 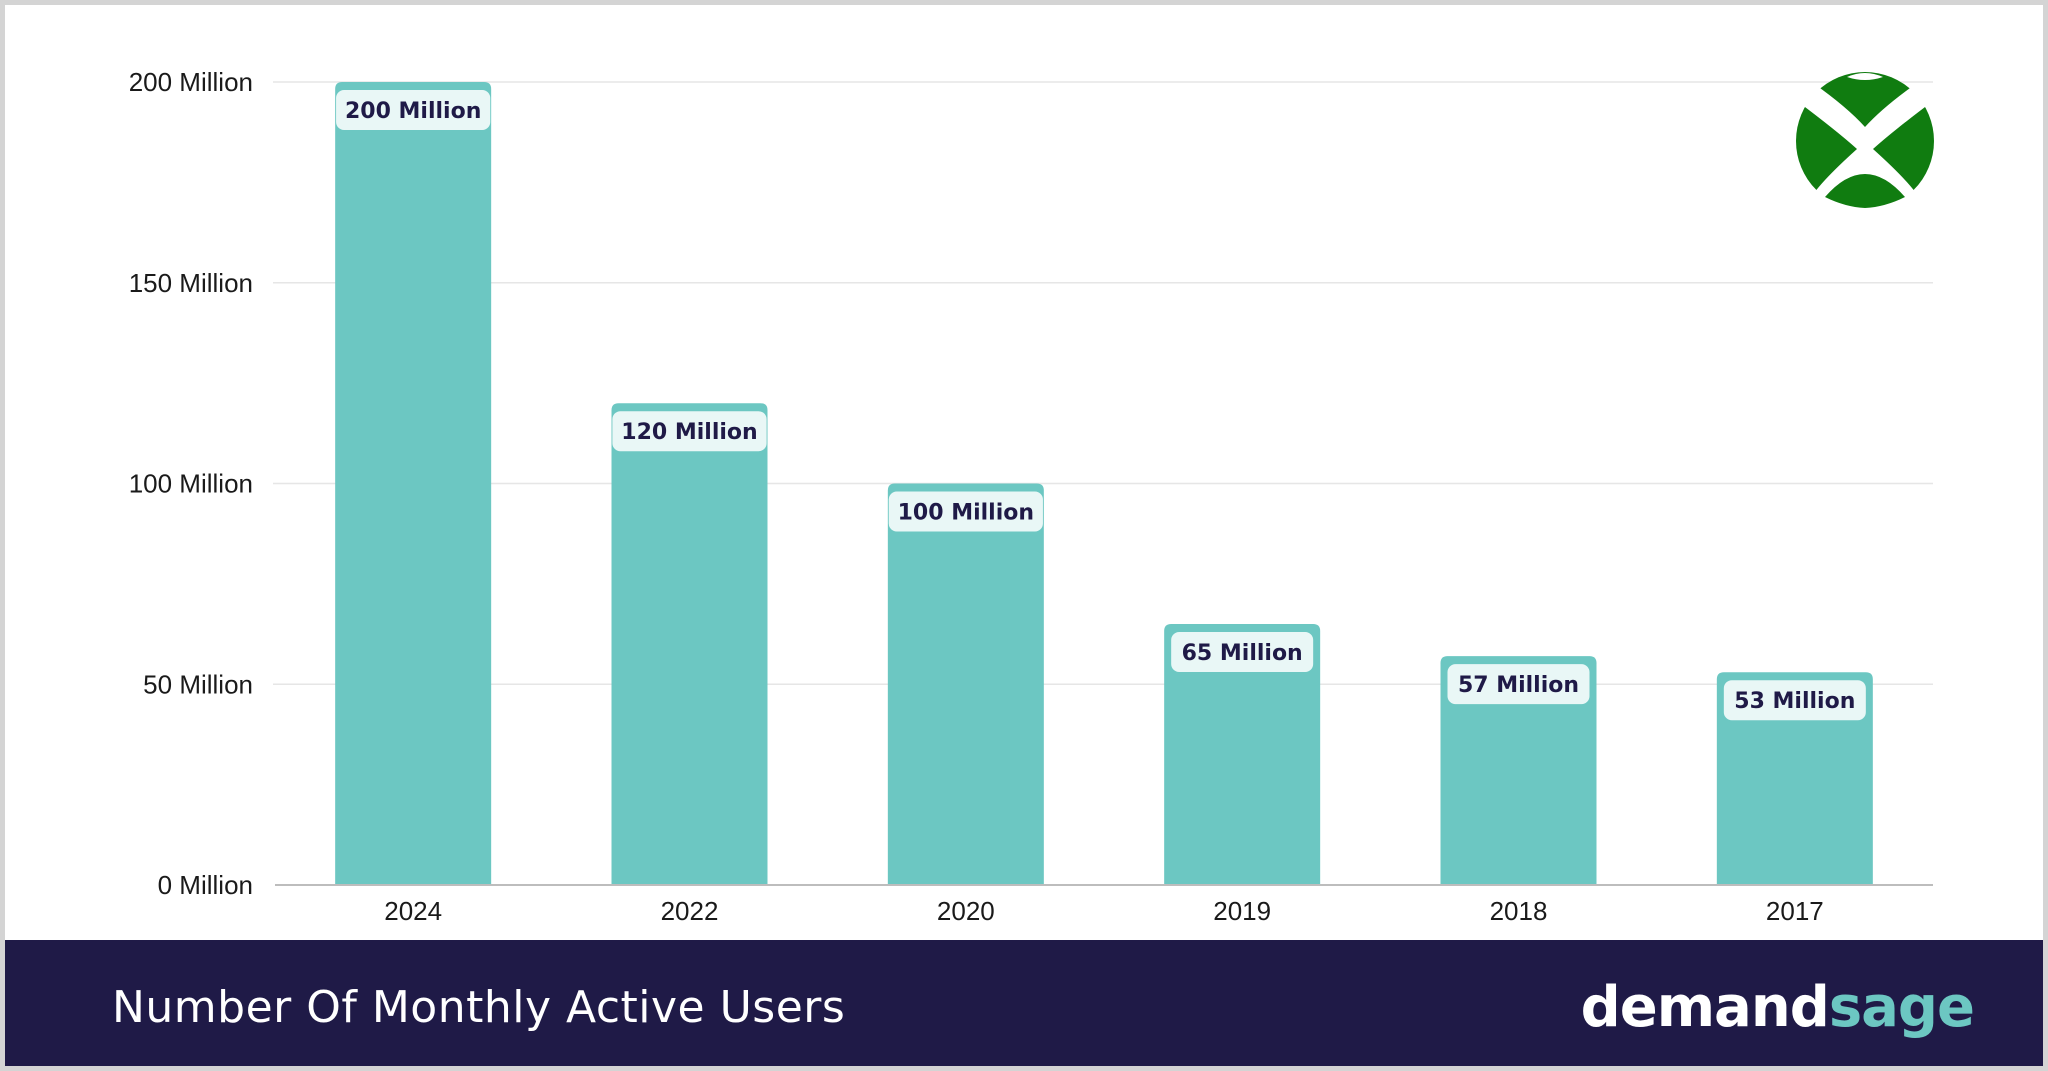 I want to click on xbox-logo-icon, so click(x=1865, y=142).